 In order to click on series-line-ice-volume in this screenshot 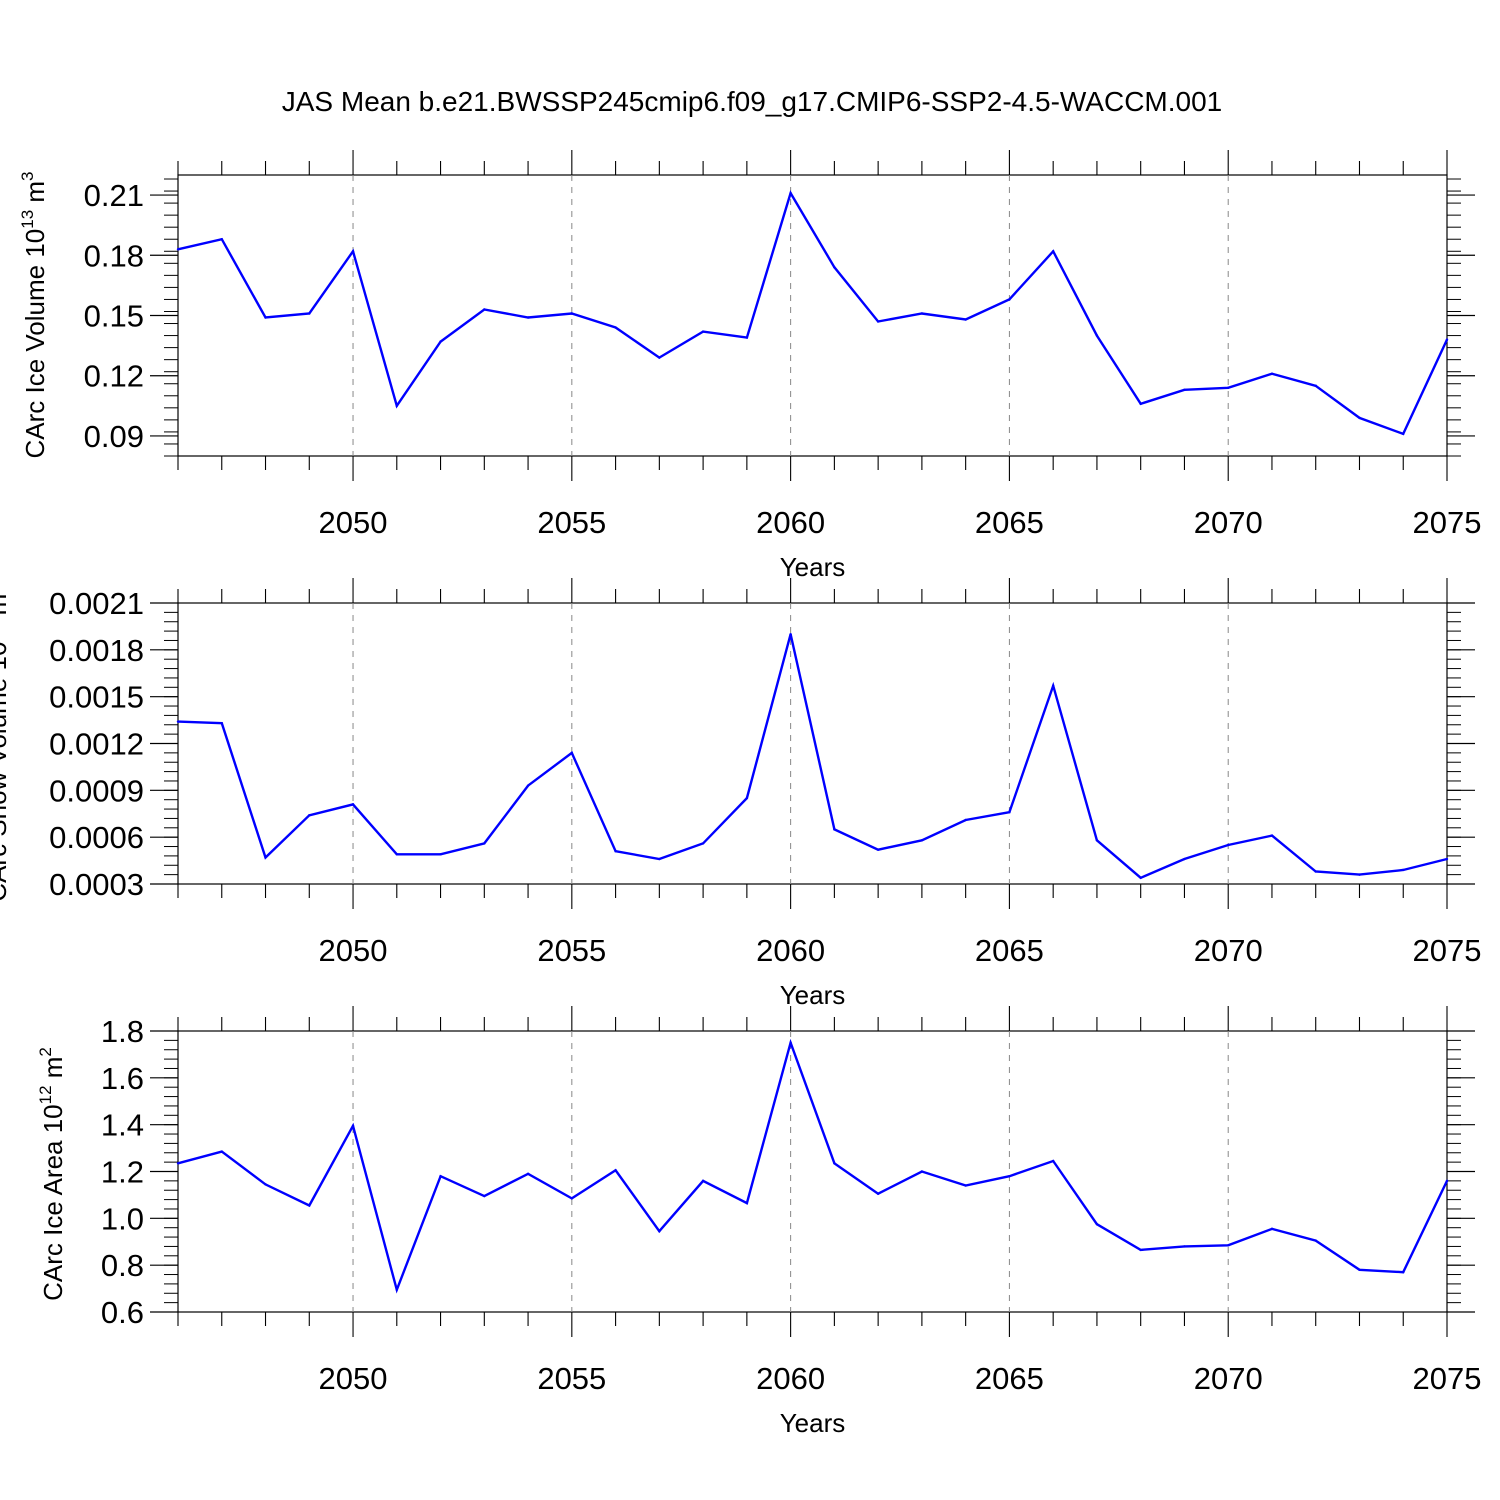, I will do `click(813, 313)`.